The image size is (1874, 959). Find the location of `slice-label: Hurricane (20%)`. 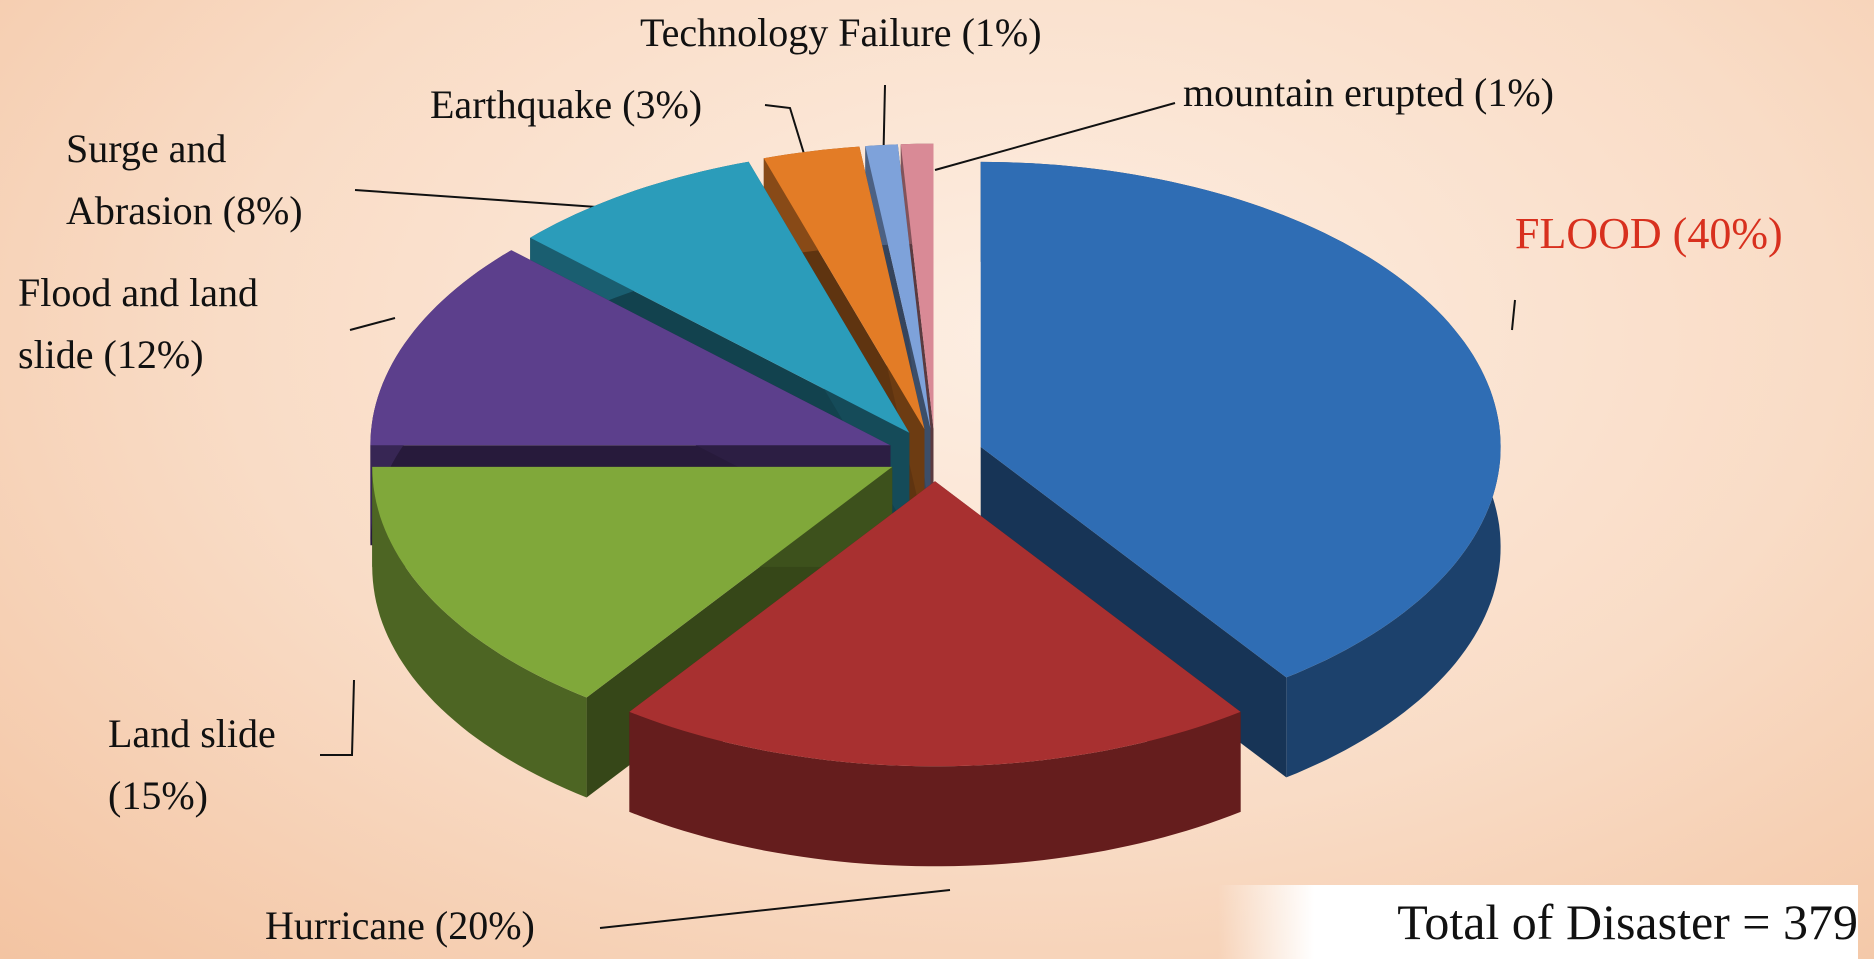

slice-label: Hurricane (20%) is located at coordinates (400, 925).